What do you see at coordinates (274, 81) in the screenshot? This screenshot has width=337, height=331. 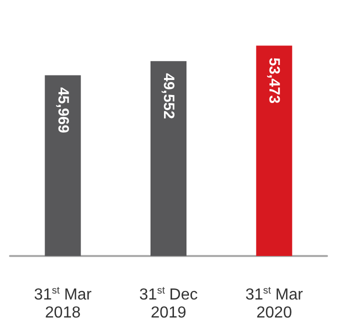 I see `data-label: 53,473` at bounding box center [274, 81].